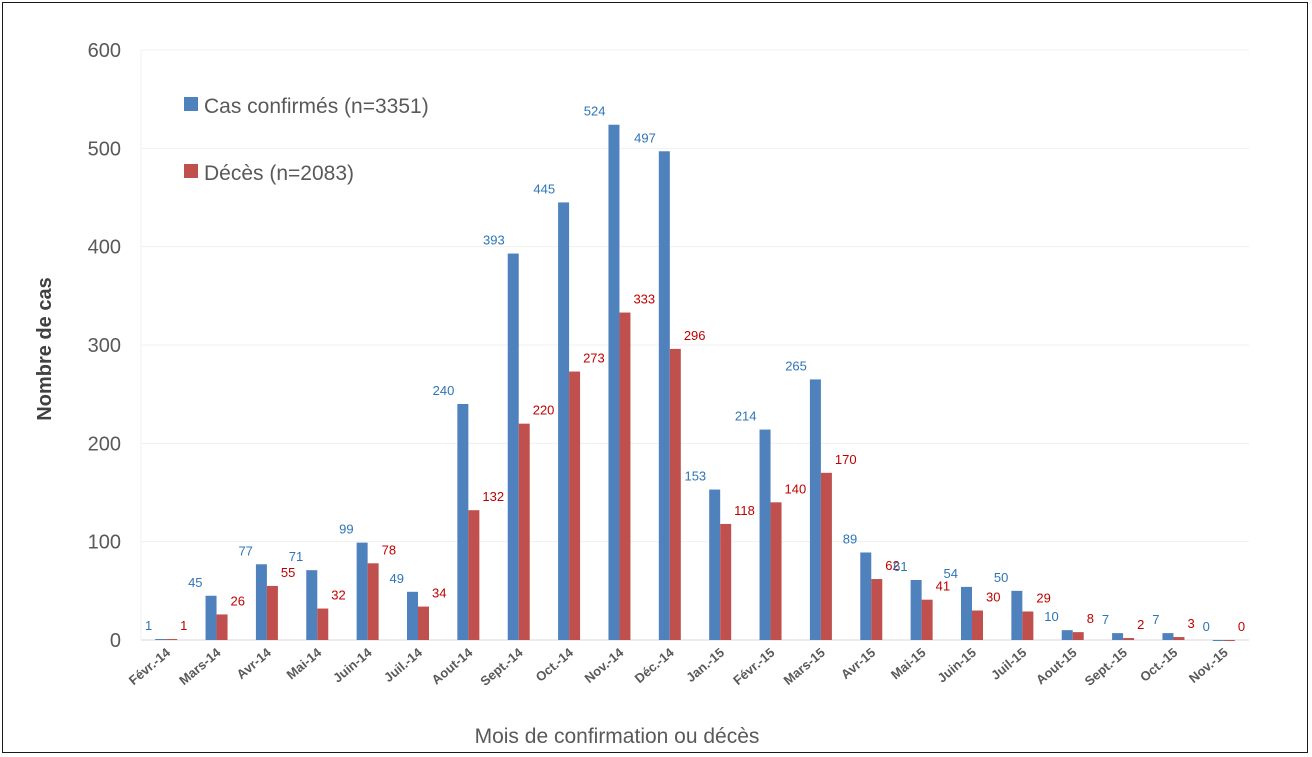 This screenshot has width=1312, height=757. What do you see at coordinates (150, 666) in the screenshot?
I see `x-tick-label: Févr.-14` at bounding box center [150, 666].